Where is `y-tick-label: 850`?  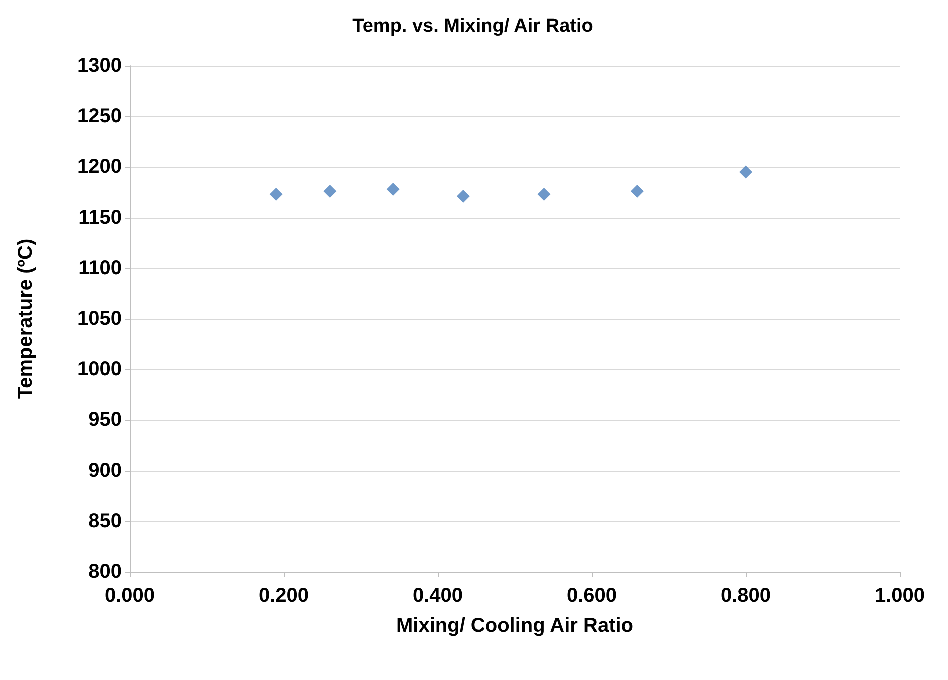 y-tick-label: 850 is located at coordinates (105, 521).